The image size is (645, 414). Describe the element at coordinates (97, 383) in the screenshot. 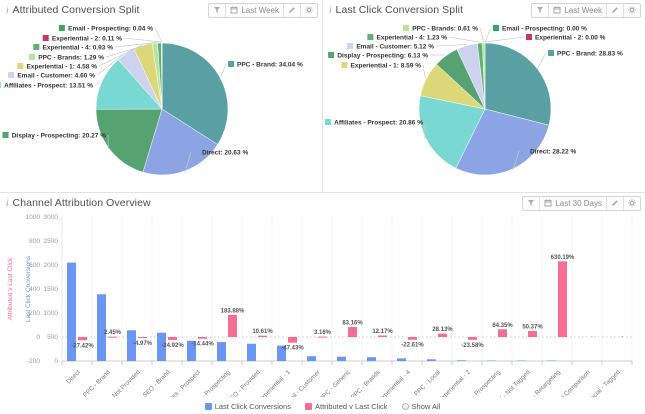

I see `svg-text: PPC - Brand` at that location.